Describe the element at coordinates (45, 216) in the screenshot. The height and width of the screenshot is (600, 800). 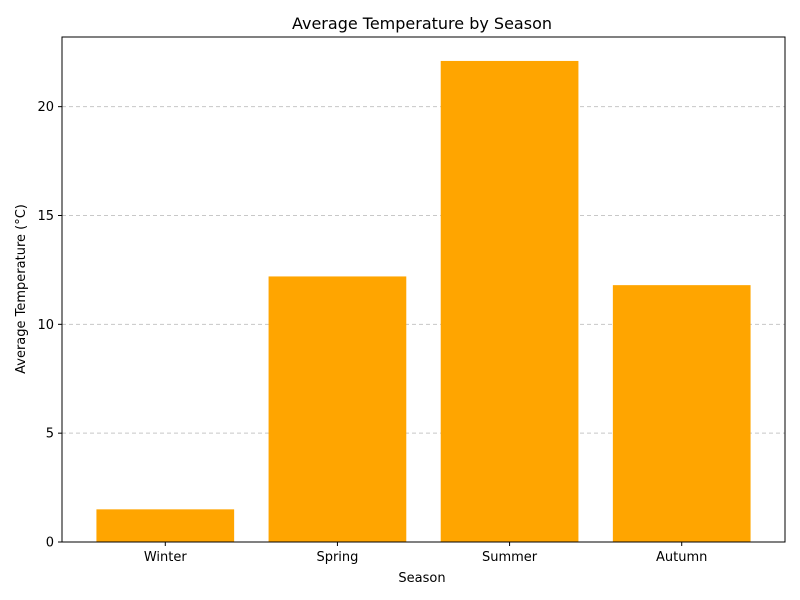
I see `y-tick-label: 15` at that location.